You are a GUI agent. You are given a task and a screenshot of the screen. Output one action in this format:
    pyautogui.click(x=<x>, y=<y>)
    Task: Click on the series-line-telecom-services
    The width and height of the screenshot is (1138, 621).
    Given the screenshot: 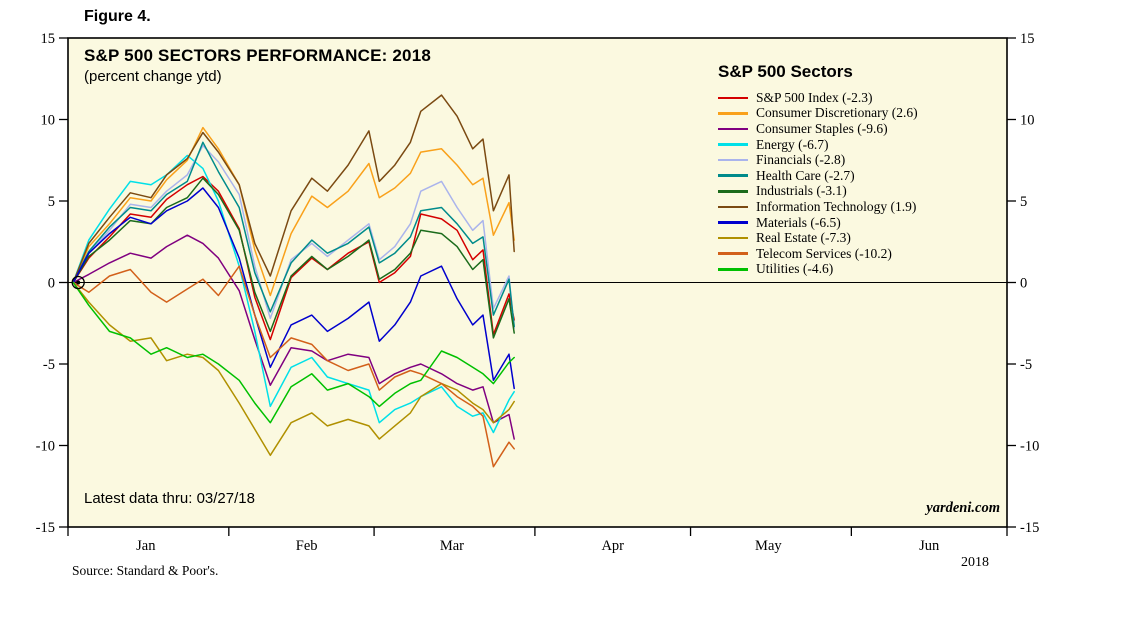 What is the action you would take?
    pyautogui.click(x=293, y=366)
    